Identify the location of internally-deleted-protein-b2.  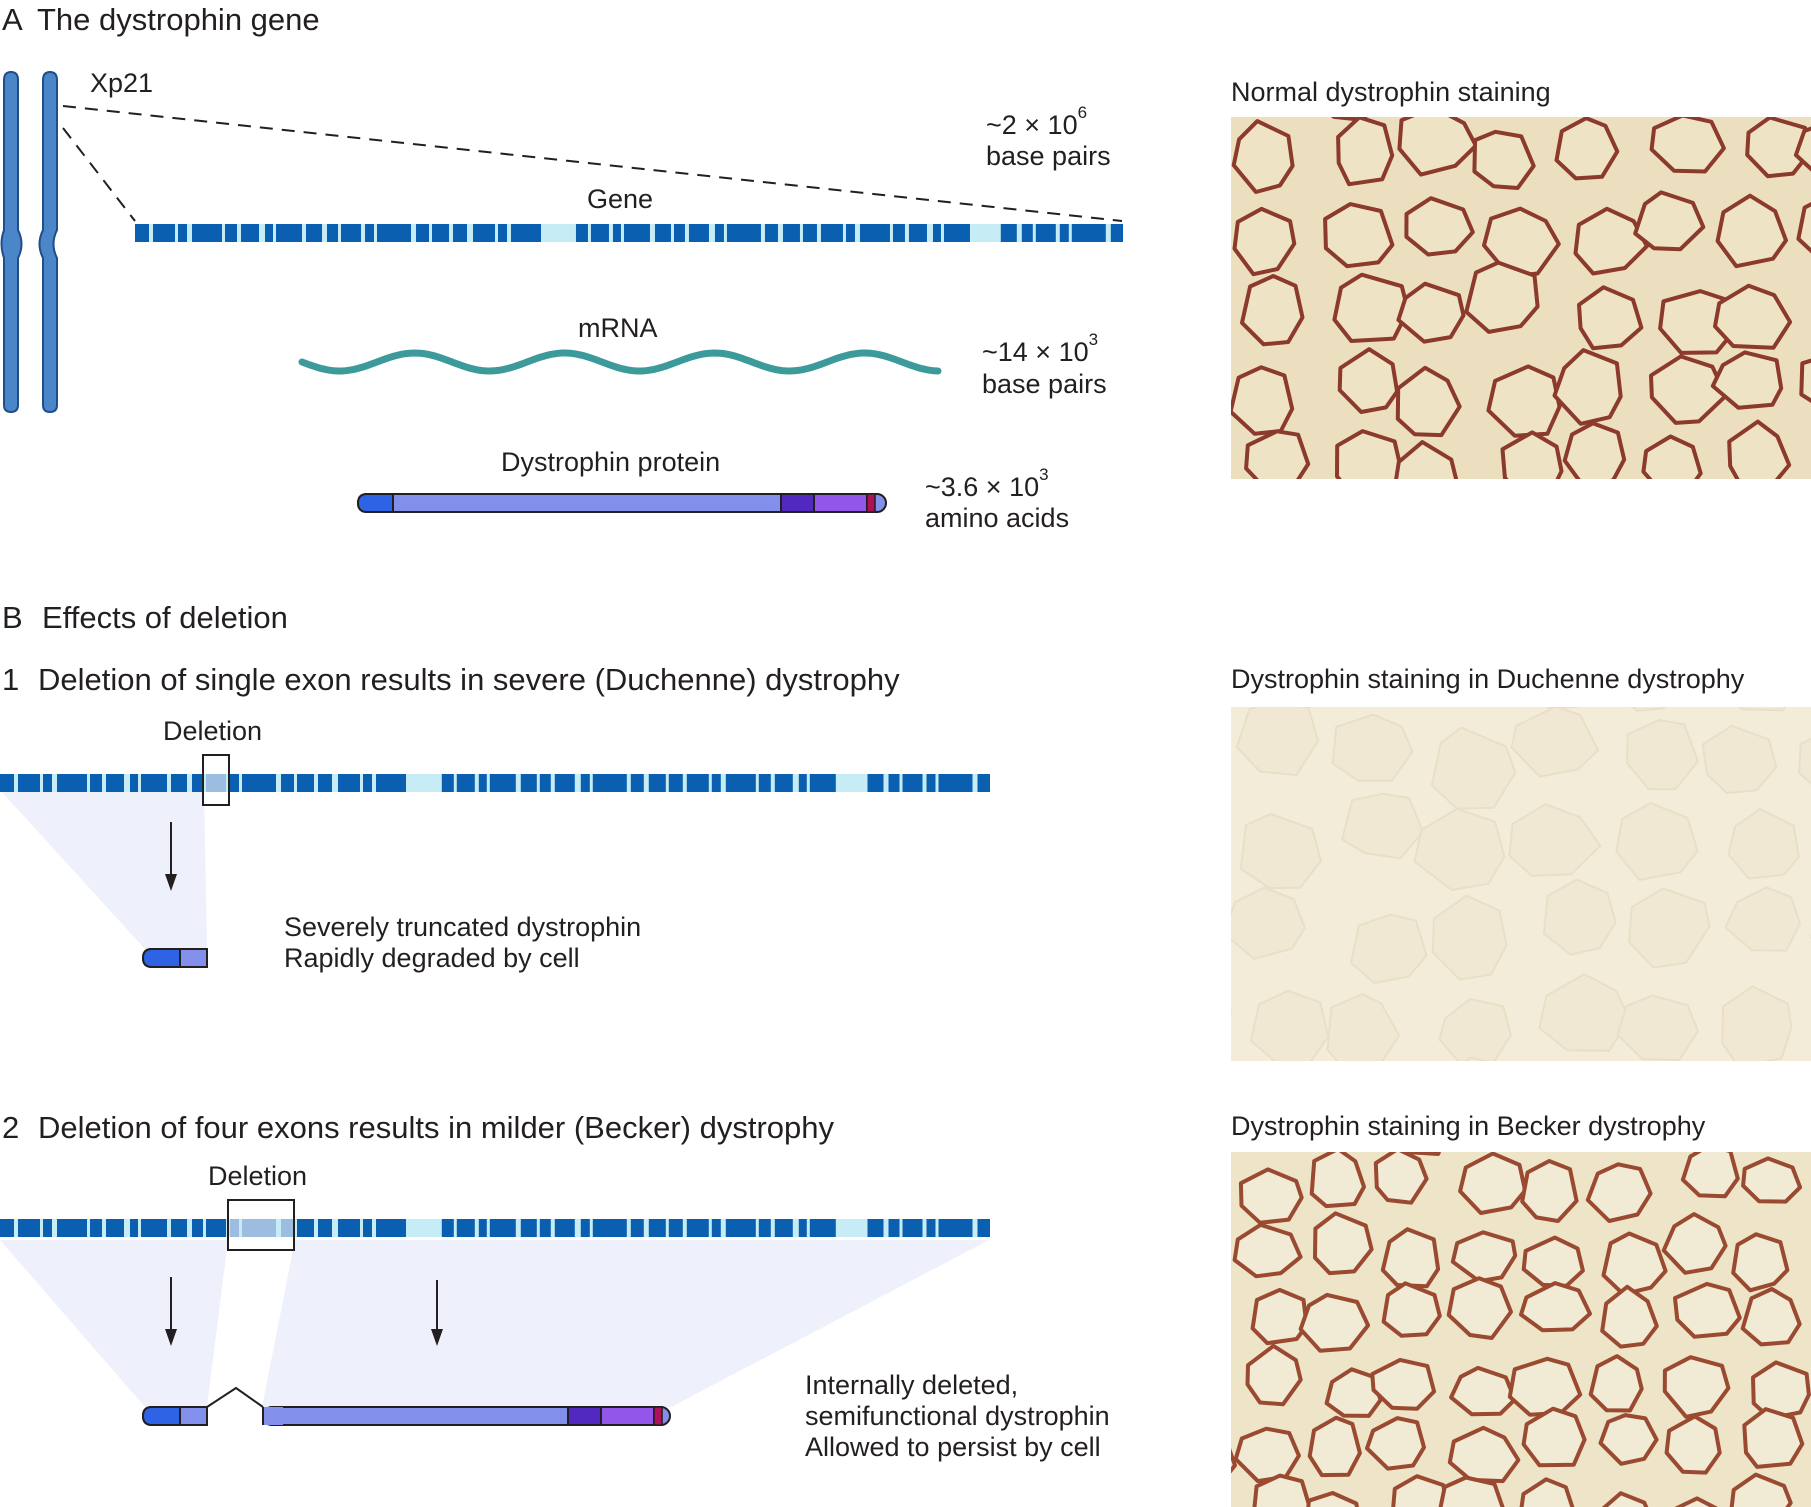
(406, 1406).